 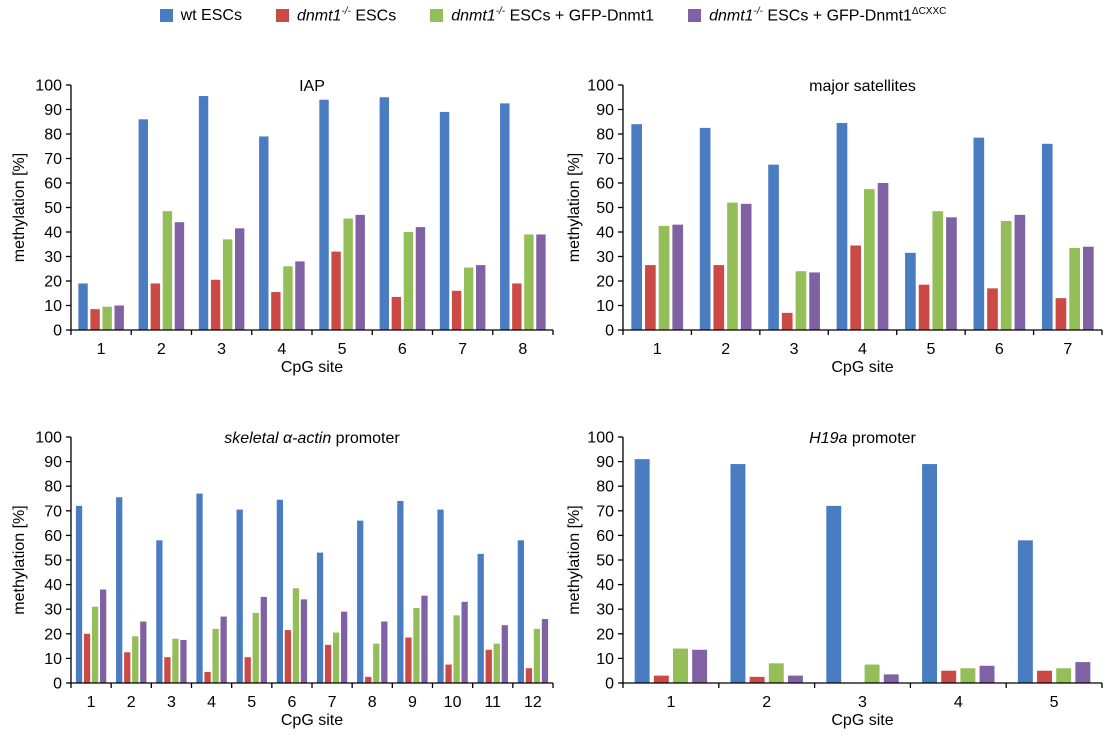 What do you see at coordinates (402, 349) in the screenshot?
I see `x-tick-label: 6` at bounding box center [402, 349].